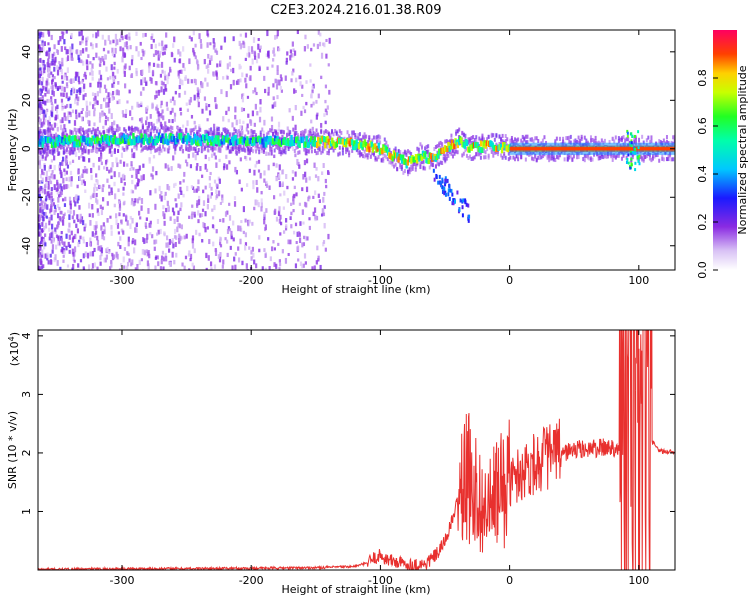 This screenshot has width=750, height=600. What do you see at coordinates (639, 164) in the screenshot?
I see `heatmap-spike-cell` at bounding box center [639, 164].